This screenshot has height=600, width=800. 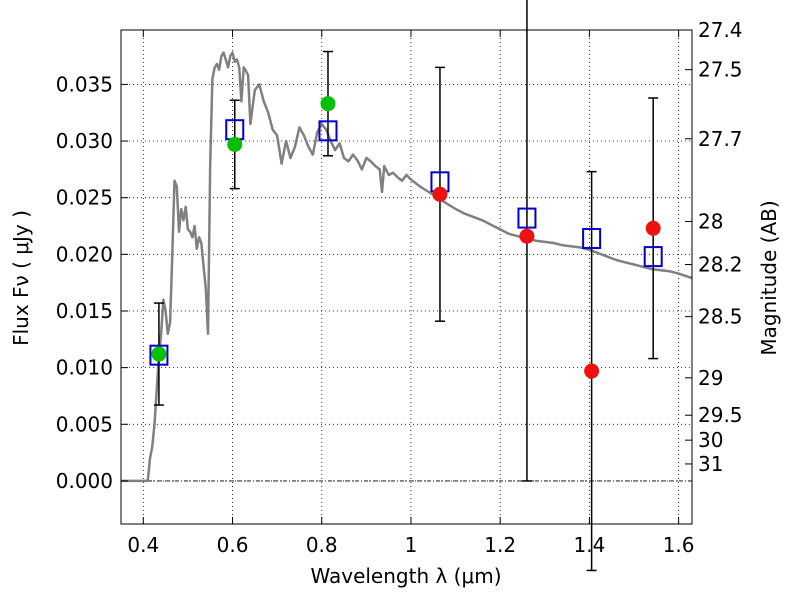 What do you see at coordinates (84, 424) in the screenshot?
I see `y-tick-label-1: 0.005` at bounding box center [84, 424].